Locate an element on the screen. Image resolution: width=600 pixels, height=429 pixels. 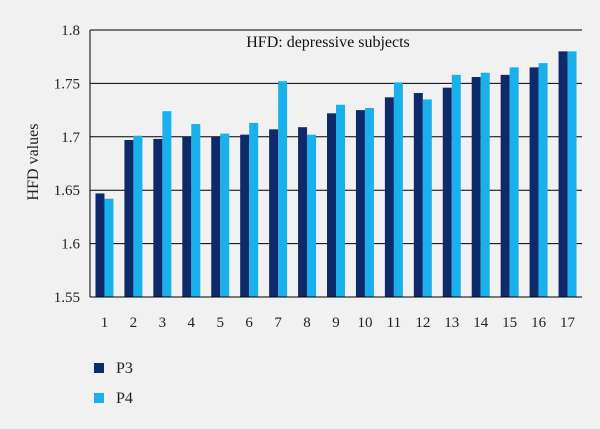
x-tick-label: 10 is located at coordinates (364, 323).